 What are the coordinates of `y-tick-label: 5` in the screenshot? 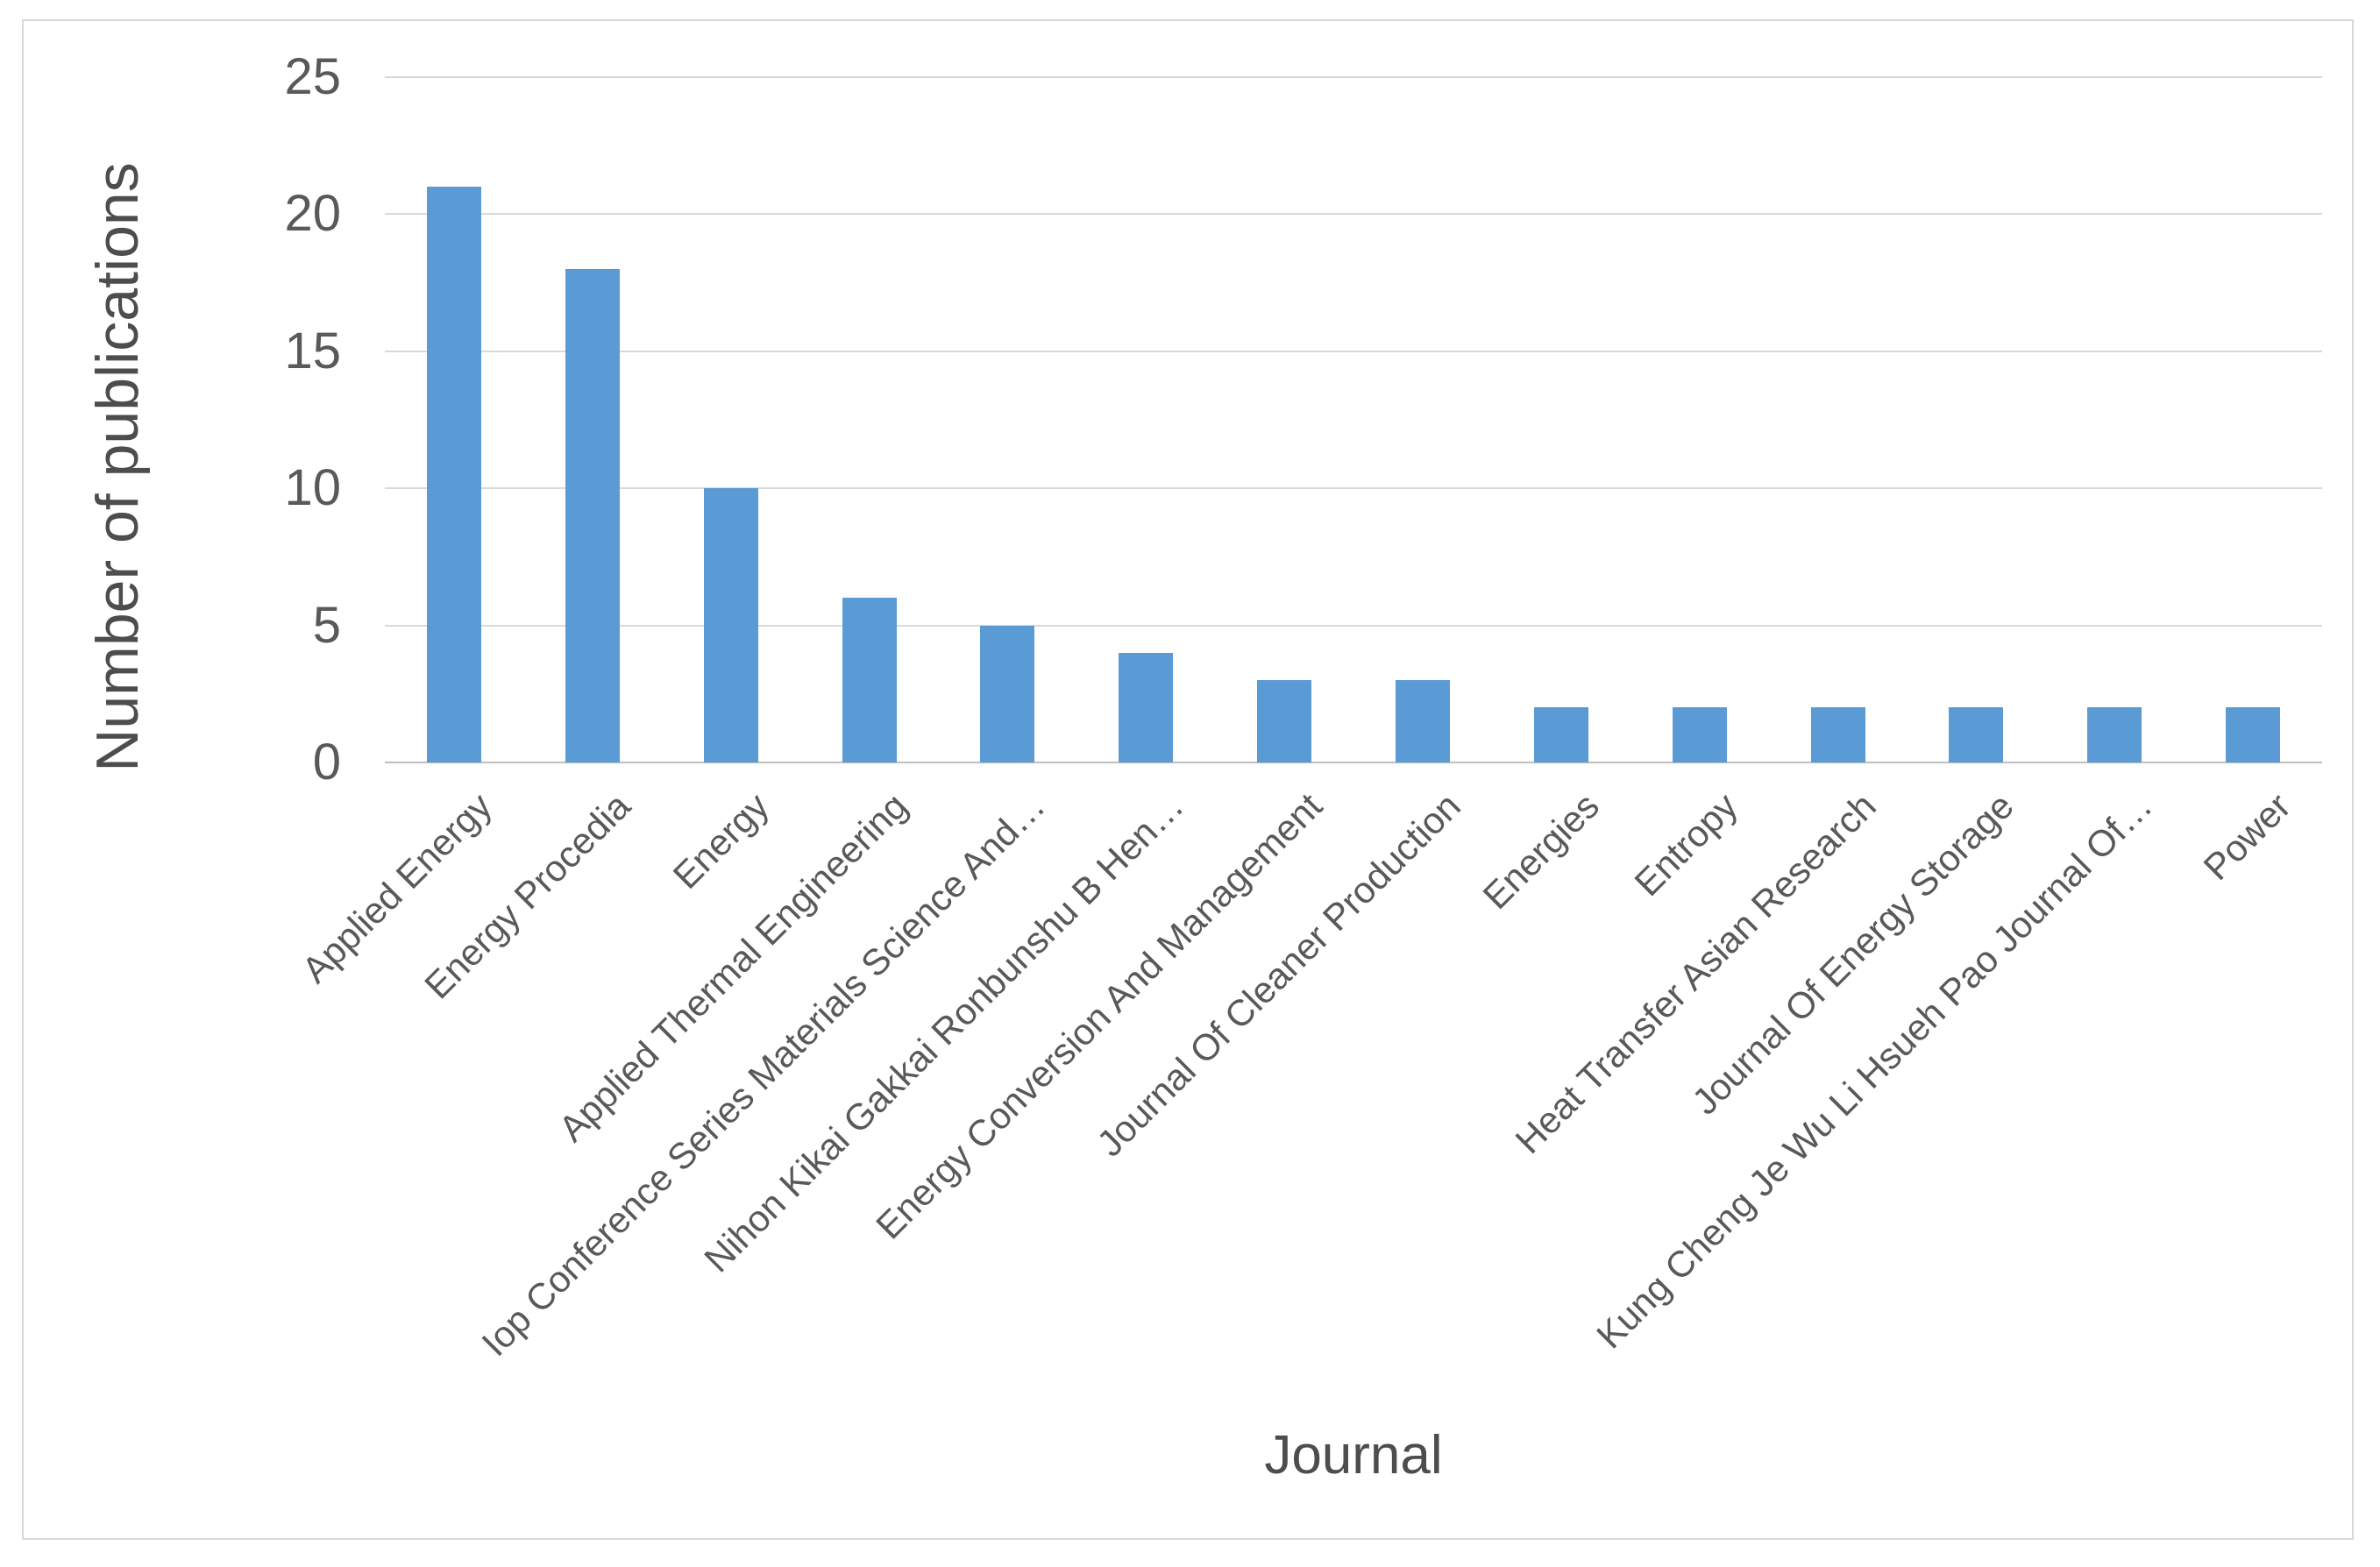 It's located at (326, 625).